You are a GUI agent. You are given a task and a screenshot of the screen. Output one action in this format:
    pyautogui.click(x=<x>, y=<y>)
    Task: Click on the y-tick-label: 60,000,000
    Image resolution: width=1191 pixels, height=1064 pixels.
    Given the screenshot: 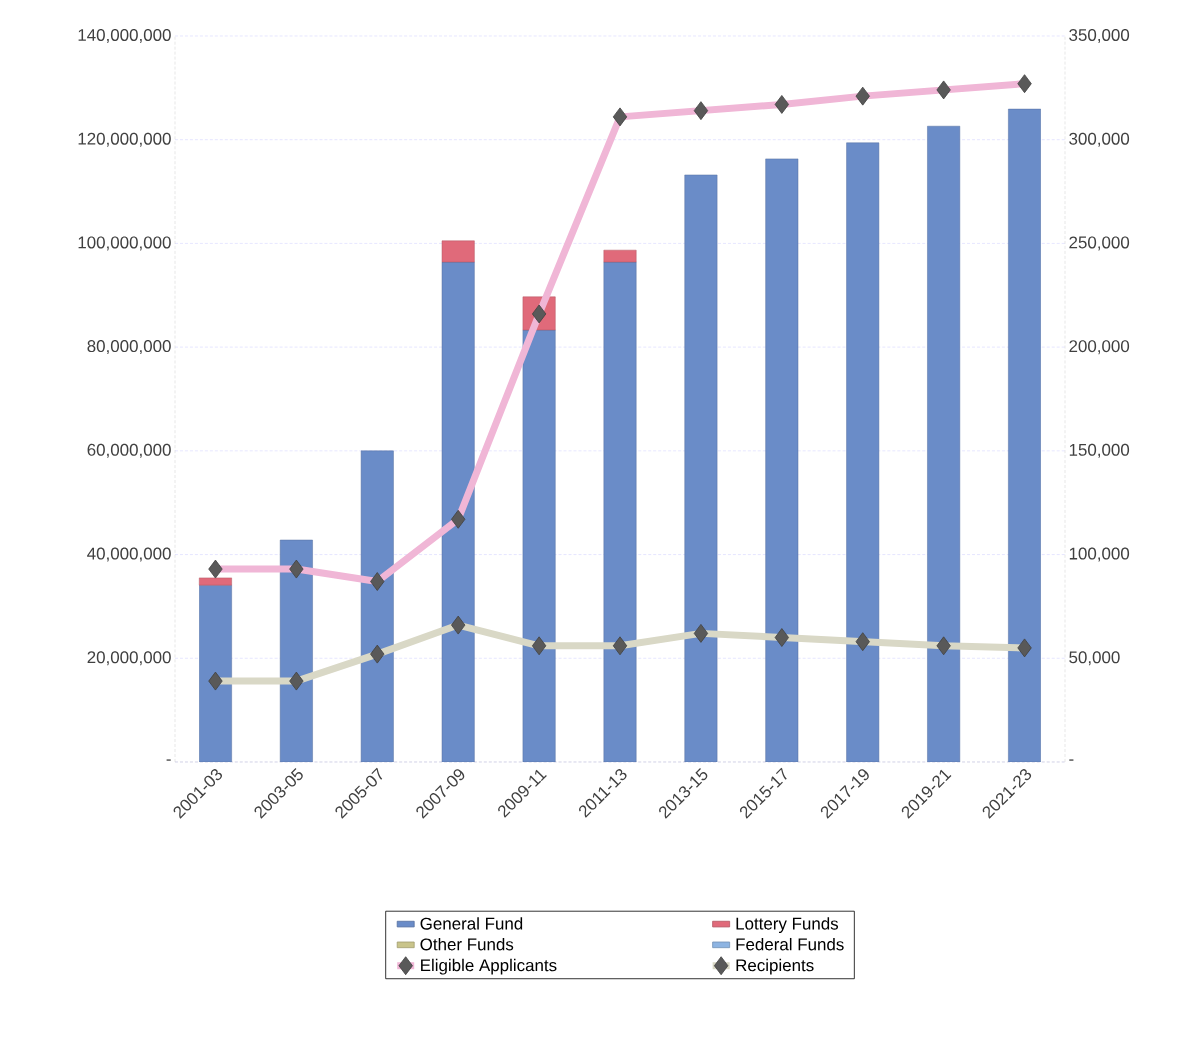 What is the action you would take?
    pyautogui.click(x=129, y=450)
    